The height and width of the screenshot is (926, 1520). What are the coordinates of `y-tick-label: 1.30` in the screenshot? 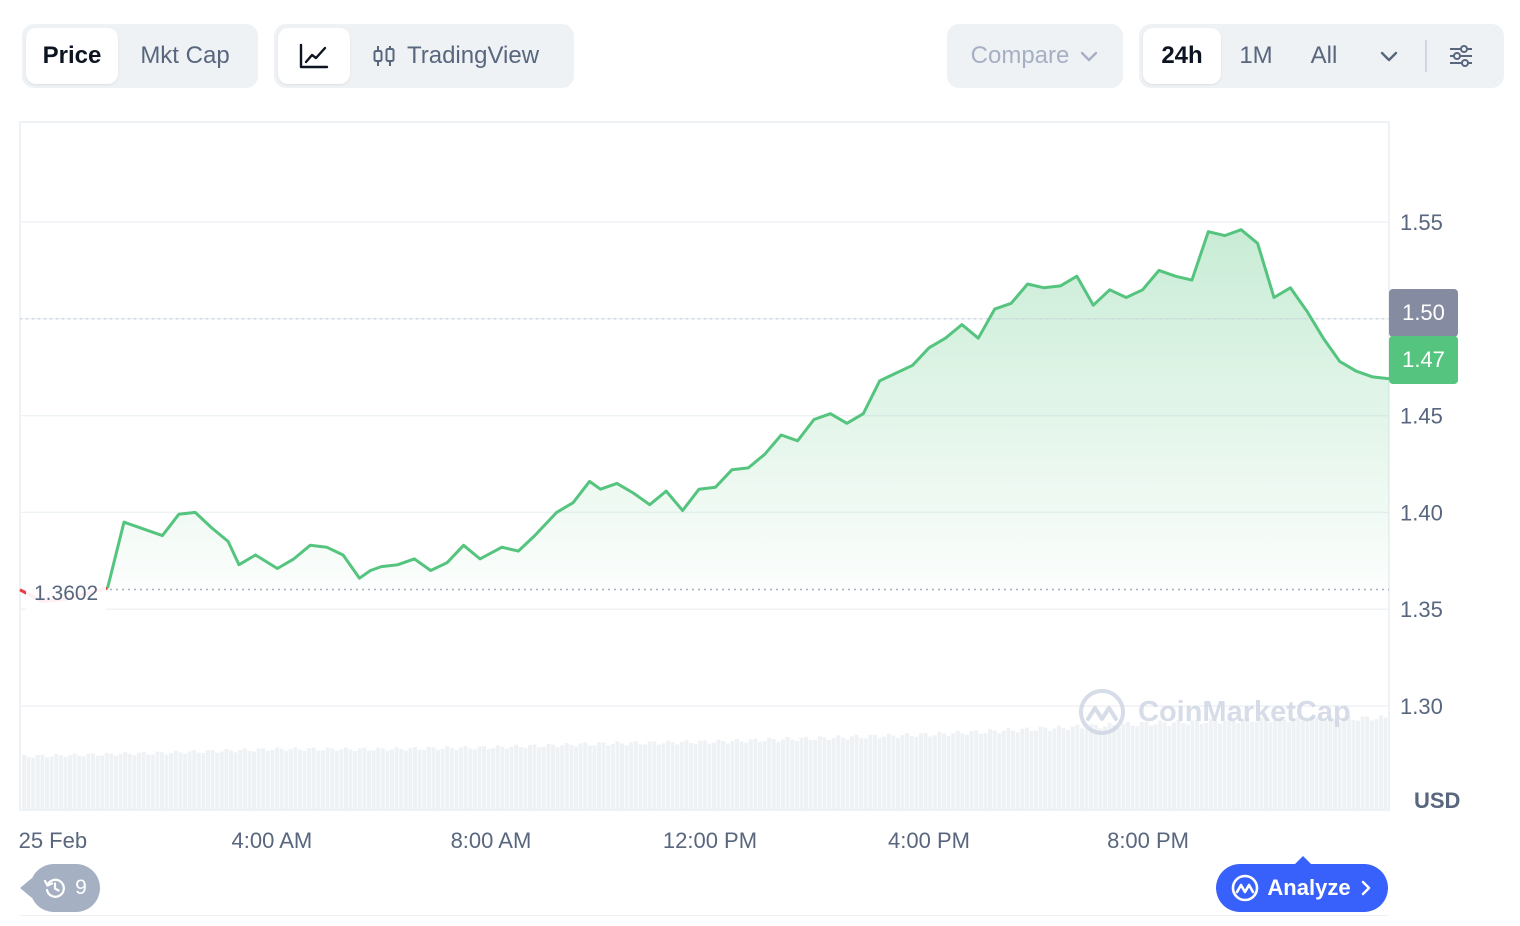 It's located at (1421, 706).